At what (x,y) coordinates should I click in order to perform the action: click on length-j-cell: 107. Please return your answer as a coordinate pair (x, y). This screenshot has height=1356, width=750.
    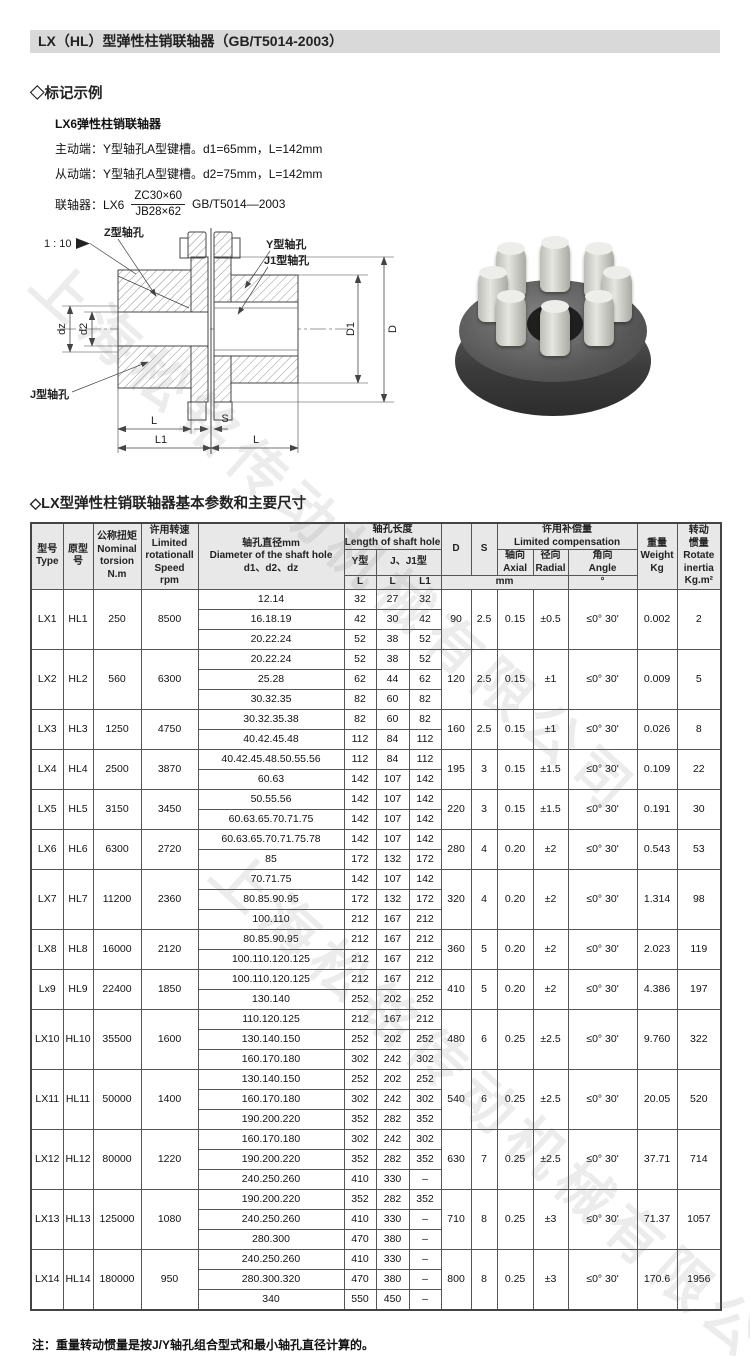
    Looking at the image, I should click on (392, 779).